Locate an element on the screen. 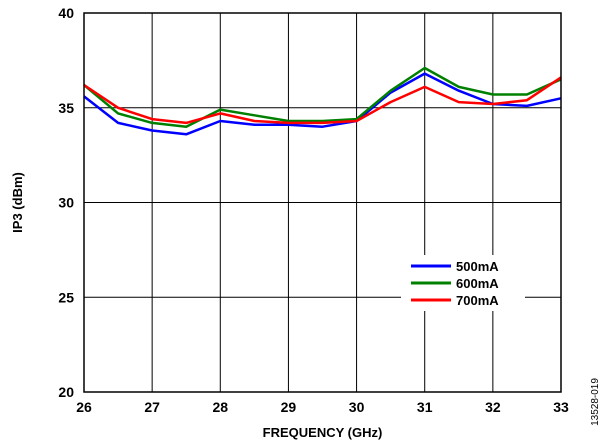 The width and height of the screenshot is (610, 446). legend: 500mA 600mA 700mA is located at coordinates (463, 283).